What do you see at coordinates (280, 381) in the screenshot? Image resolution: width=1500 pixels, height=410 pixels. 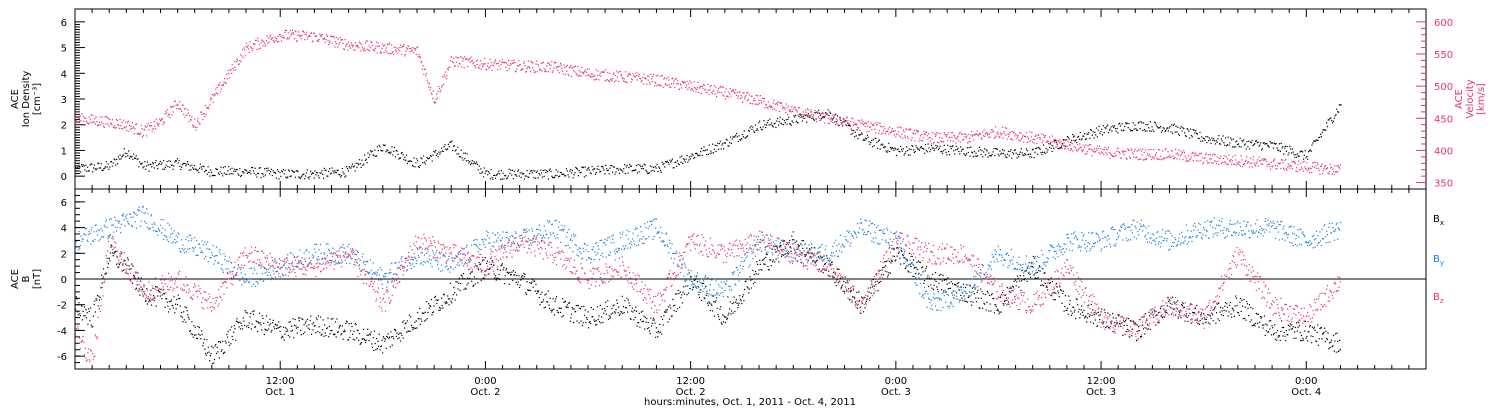 I see `x-tick-time: 12:00` at bounding box center [280, 381].